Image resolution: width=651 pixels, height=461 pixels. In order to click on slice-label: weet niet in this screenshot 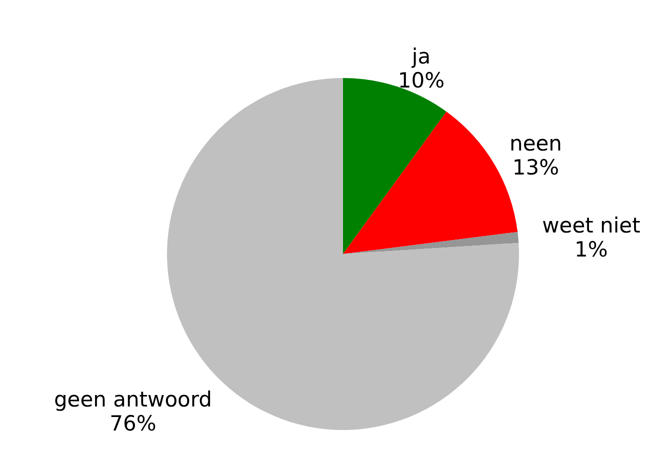, I will do `click(591, 225)`.